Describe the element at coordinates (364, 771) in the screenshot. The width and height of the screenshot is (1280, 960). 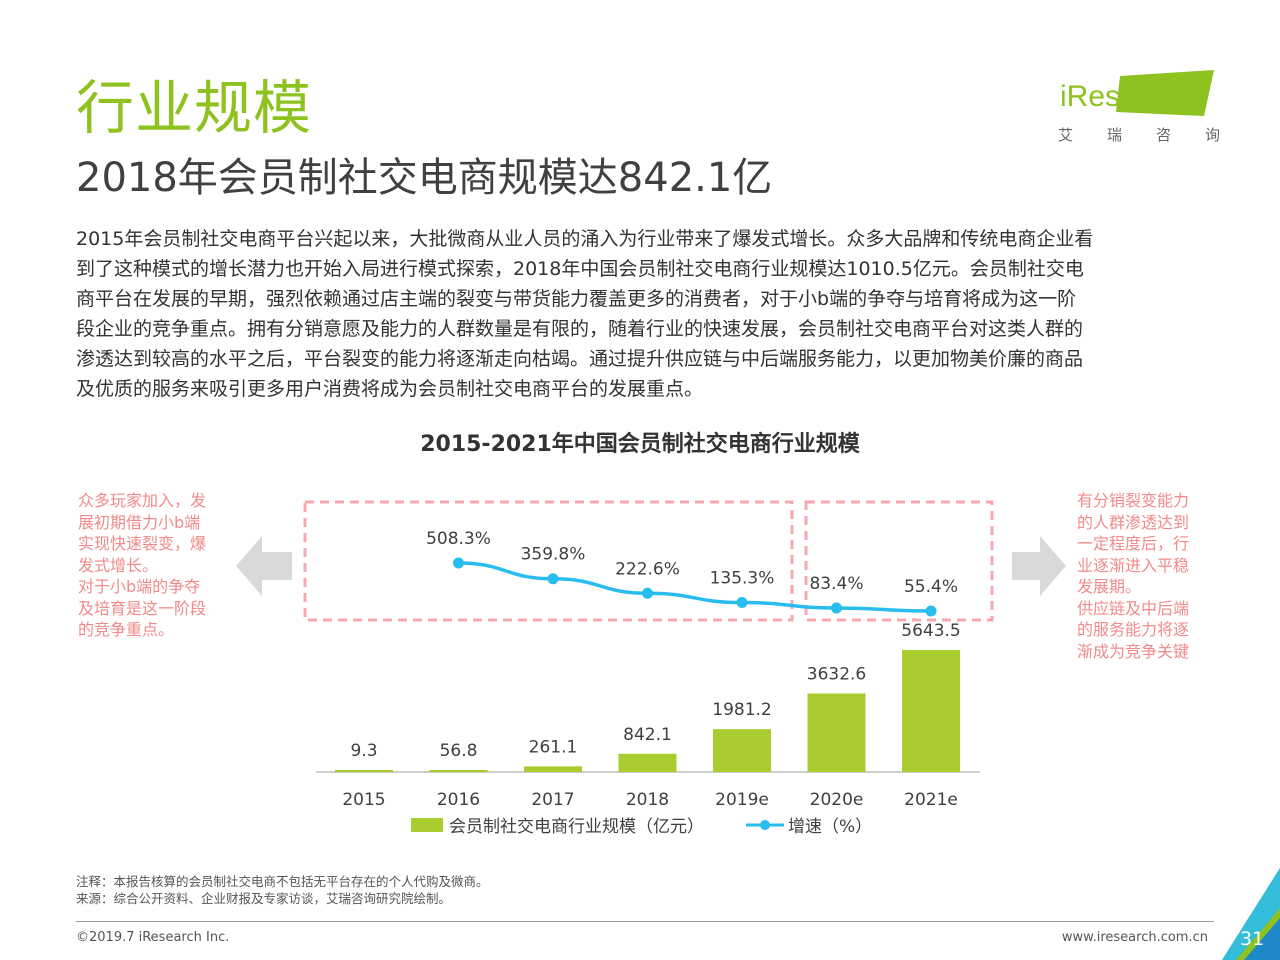
I see `bar-2015` at that location.